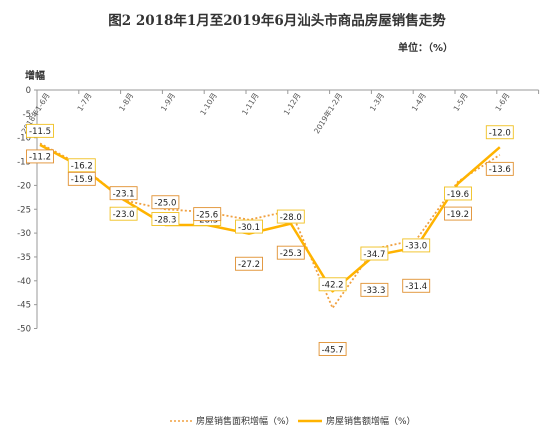 This screenshot has height=440, width=554. What do you see at coordinates (168, 102) in the screenshot?
I see `x-tick-label: 1-9月` at bounding box center [168, 102].